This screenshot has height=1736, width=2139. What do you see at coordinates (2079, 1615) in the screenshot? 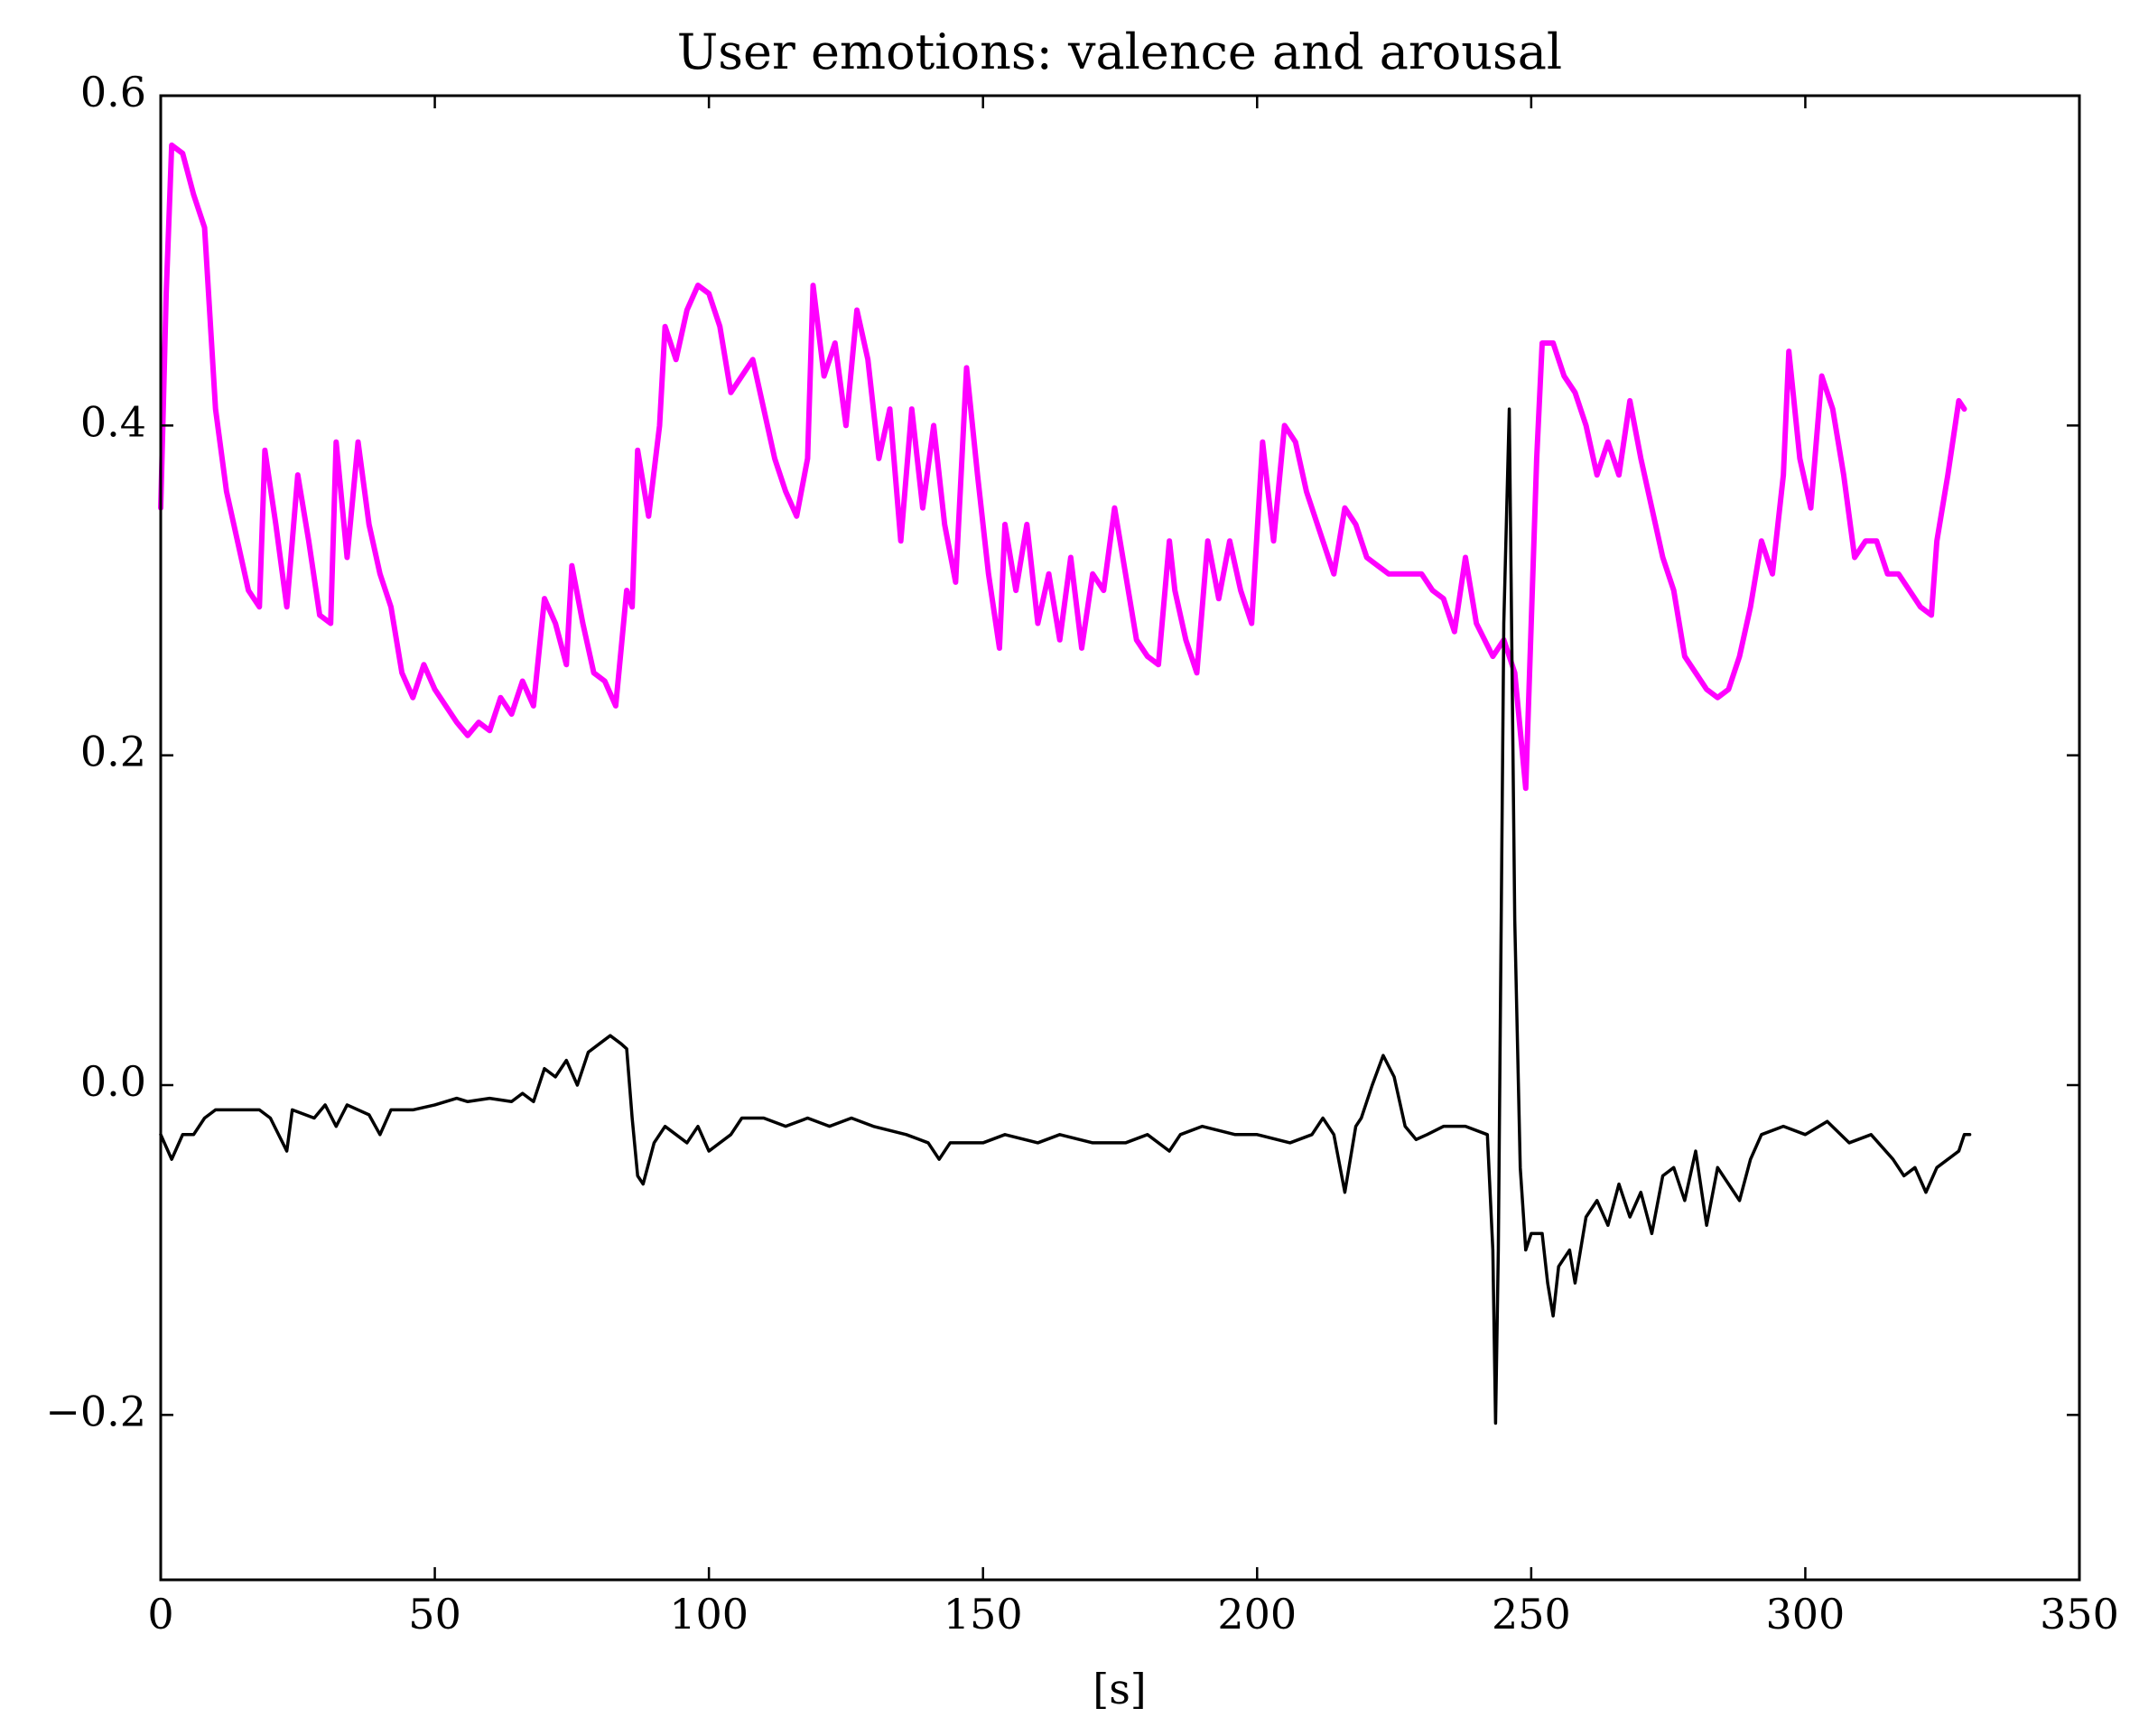
I see `x-tick-label: 350` at bounding box center [2079, 1615].